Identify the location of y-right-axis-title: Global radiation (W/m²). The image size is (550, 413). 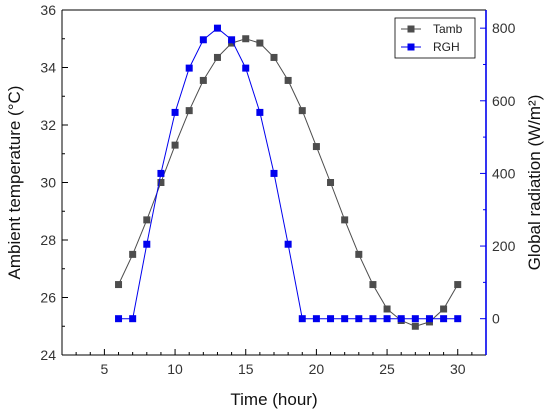
(534, 183).